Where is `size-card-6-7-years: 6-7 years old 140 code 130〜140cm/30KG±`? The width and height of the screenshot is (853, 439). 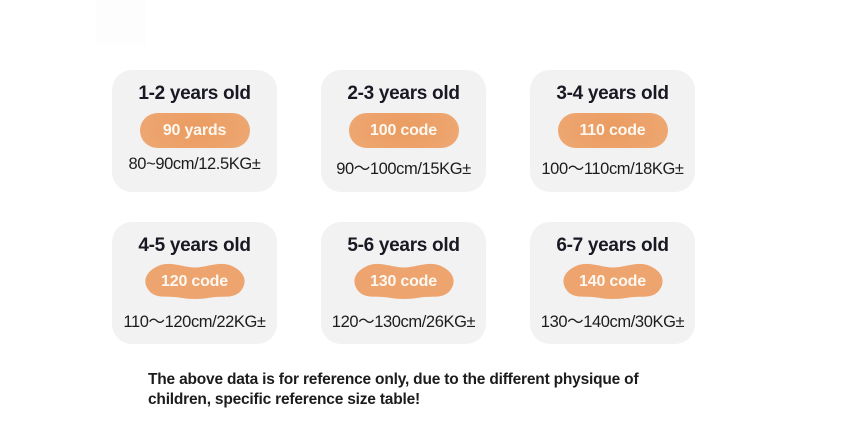 size-card-6-7-years: 6-7 years old 140 code 130〜140cm/30KG± is located at coordinates (612, 283).